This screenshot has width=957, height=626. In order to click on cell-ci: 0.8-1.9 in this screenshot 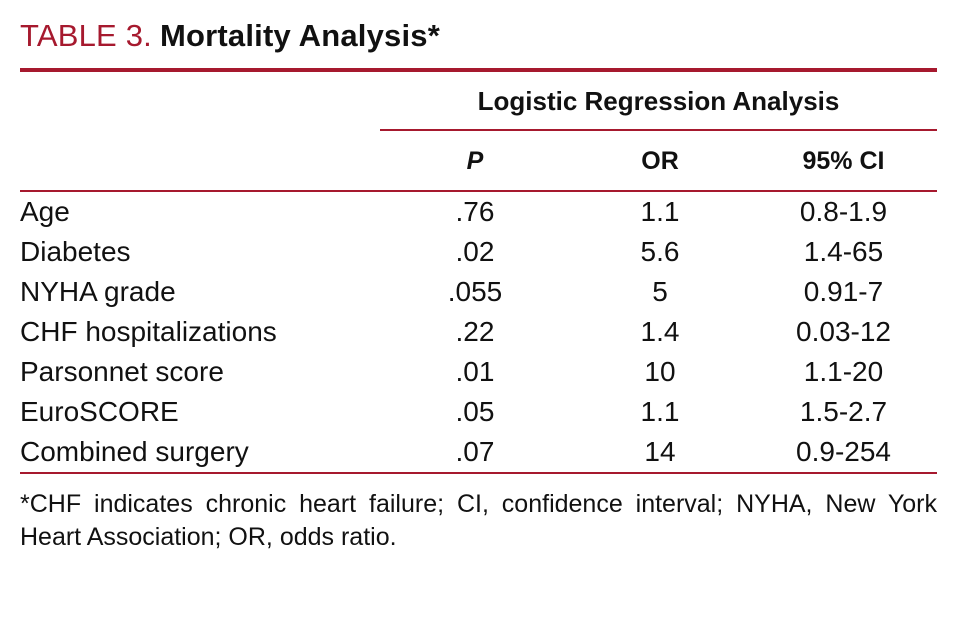, I will do `click(843, 211)`.